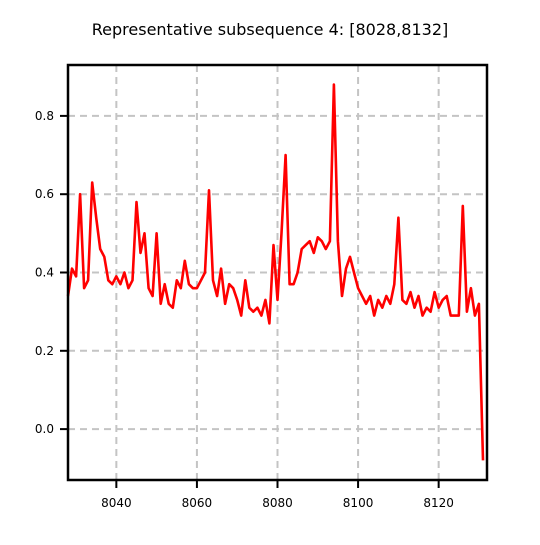 The width and height of the screenshot is (540, 545). Describe the element at coordinates (44, 273) in the screenshot. I see `y-tick-label: 0.4` at that location.